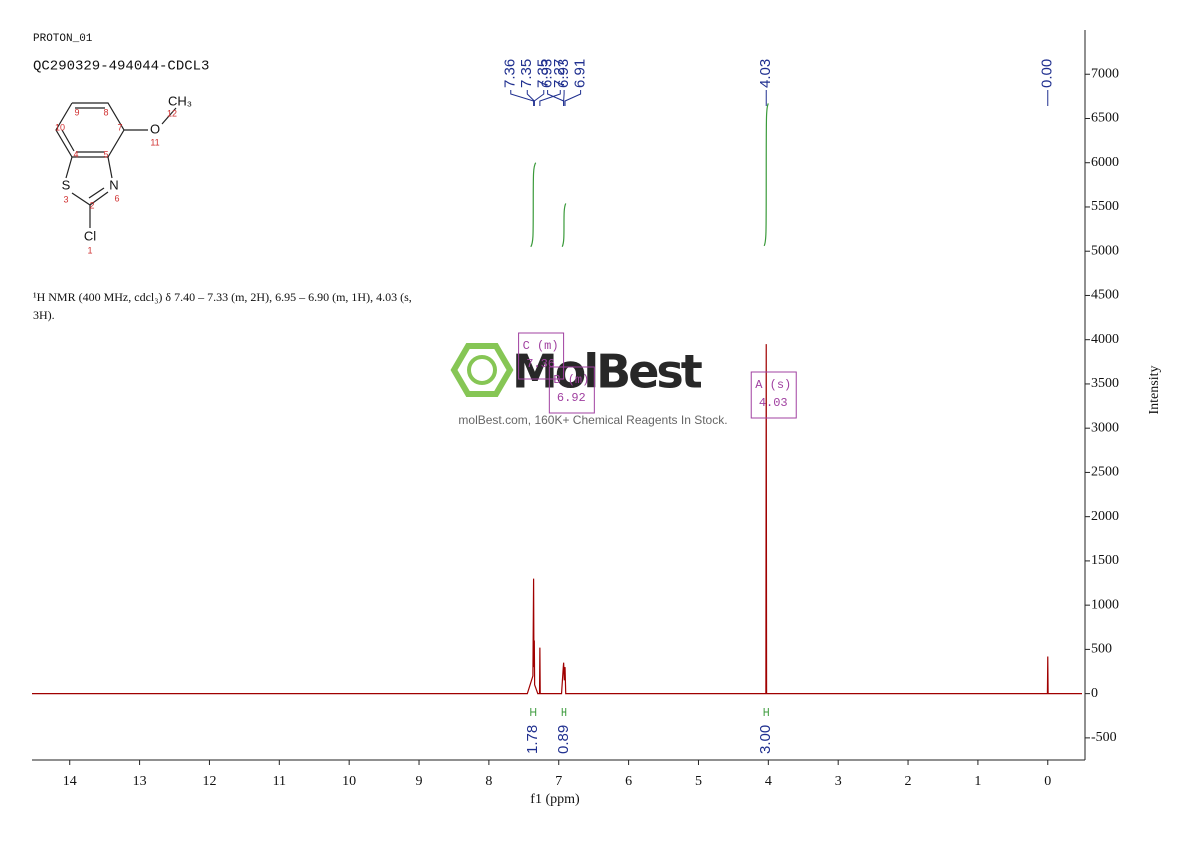 The height and width of the screenshot is (841, 1190). I want to click on multiplet-shift: 4.03, so click(773, 403).